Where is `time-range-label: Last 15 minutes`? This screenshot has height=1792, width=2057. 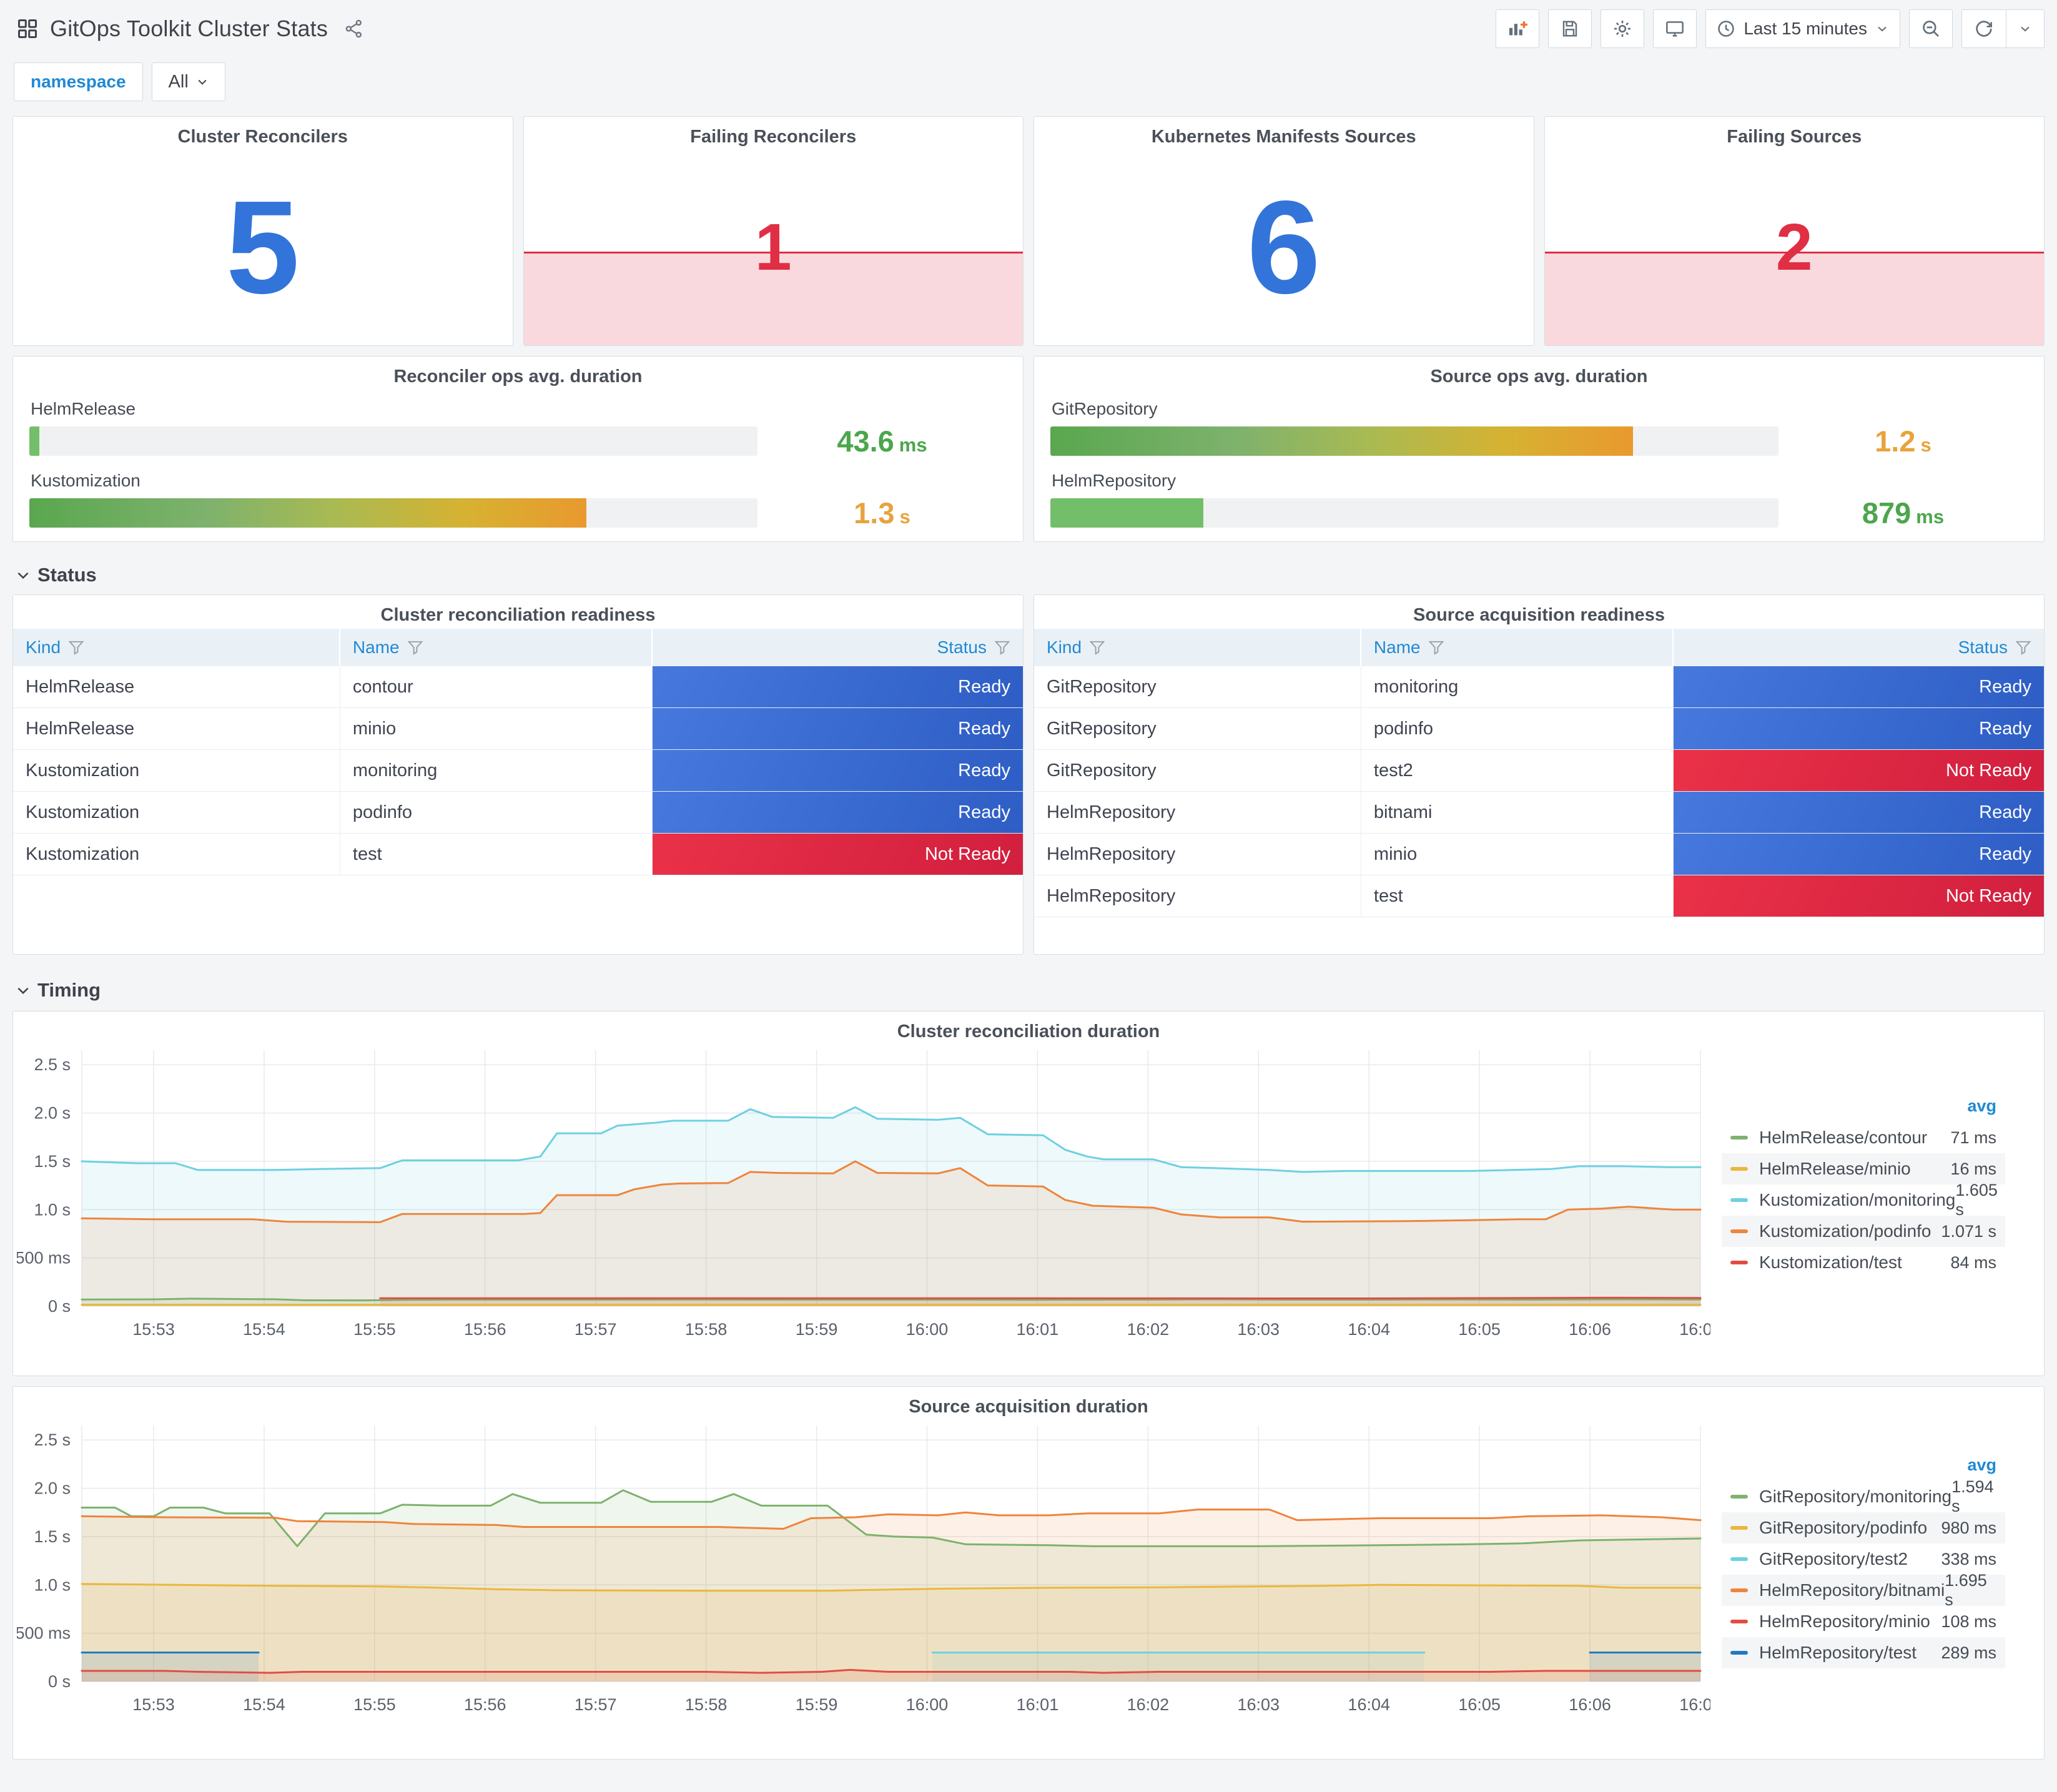 time-range-label: Last 15 minutes is located at coordinates (1805, 28).